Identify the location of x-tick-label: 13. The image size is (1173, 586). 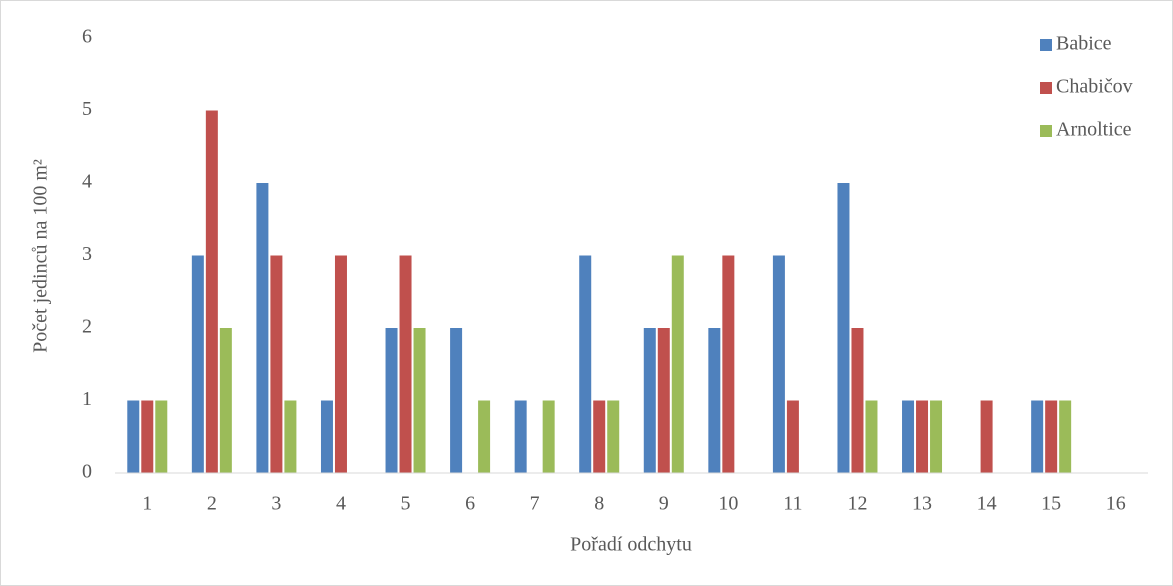
(922, 504).